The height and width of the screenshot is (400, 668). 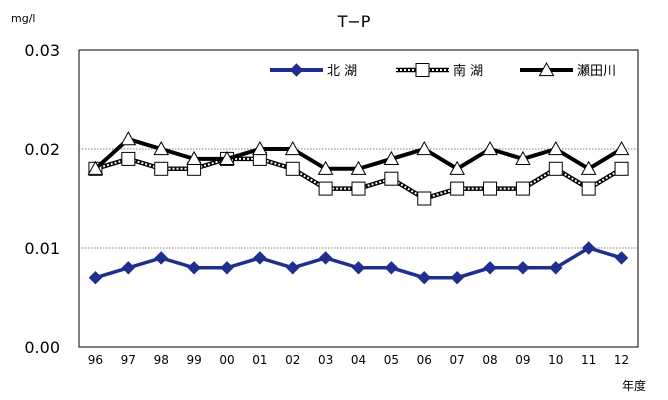 I want to click on chart-title: T−P, so click(x=354, y=21).